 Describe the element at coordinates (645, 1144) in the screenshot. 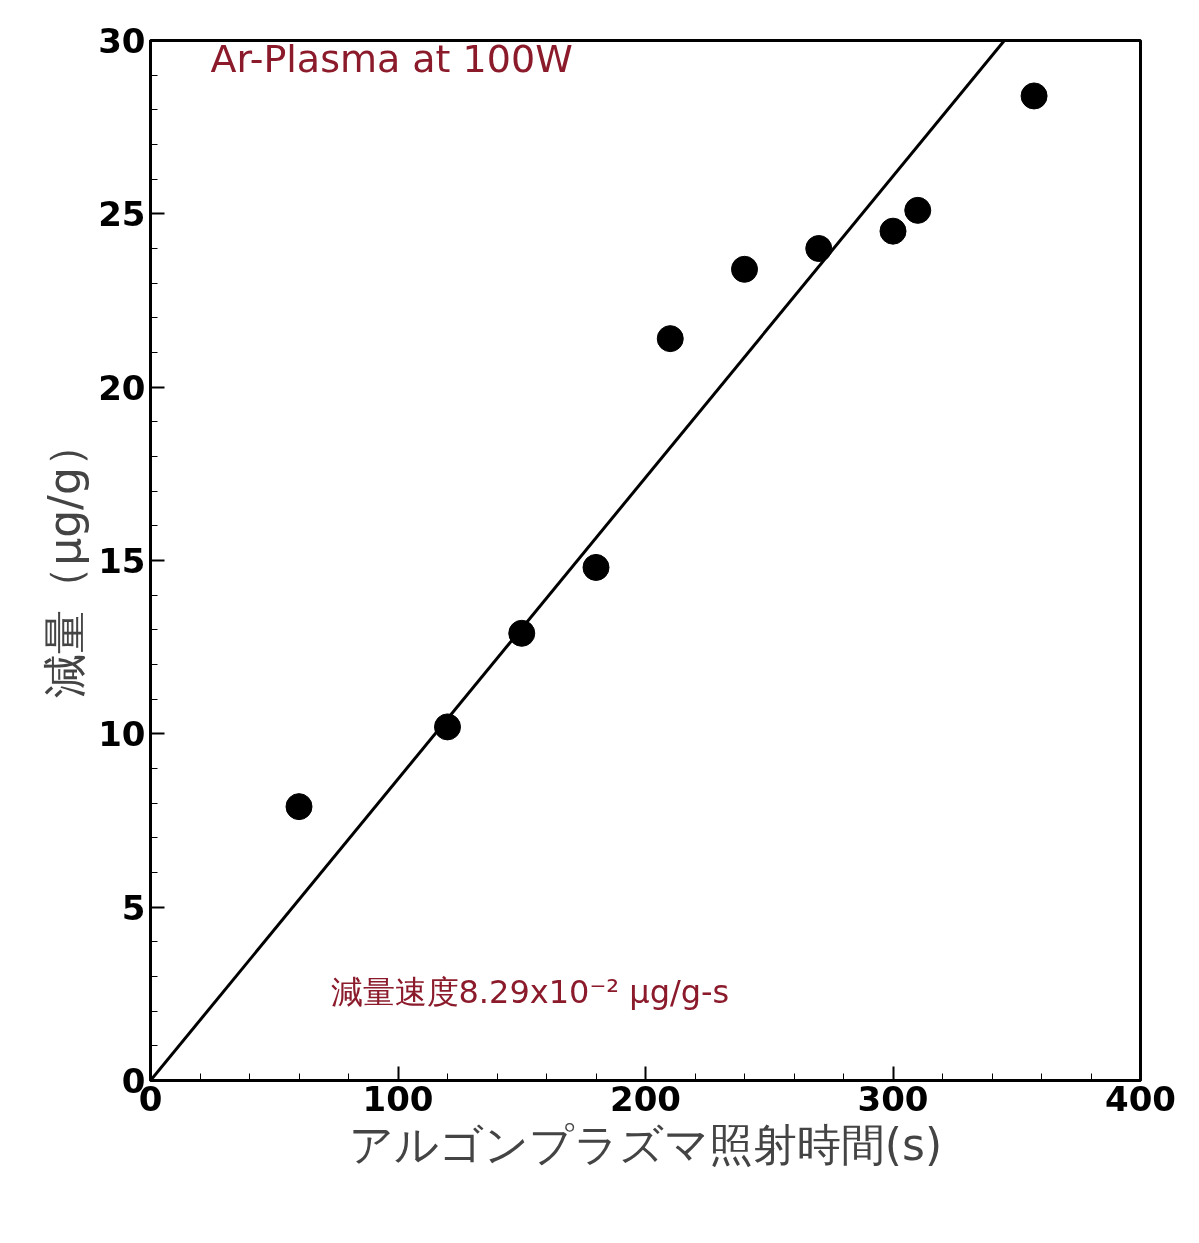

I see `x-axis-title: アルゴンプラズマ照射時間(s)` at that location.